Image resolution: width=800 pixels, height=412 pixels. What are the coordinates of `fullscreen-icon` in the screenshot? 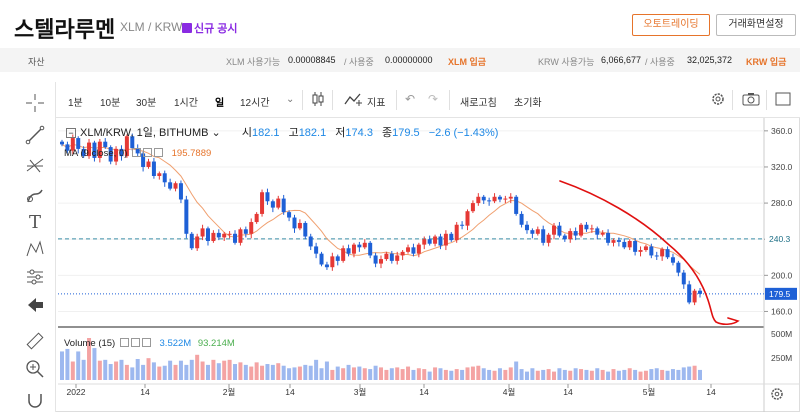 It's located at (783, 100).